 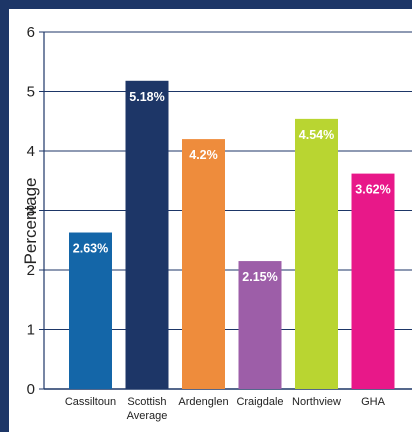 I want to click on data-label: 5.18%, so click(x=146, y=97).